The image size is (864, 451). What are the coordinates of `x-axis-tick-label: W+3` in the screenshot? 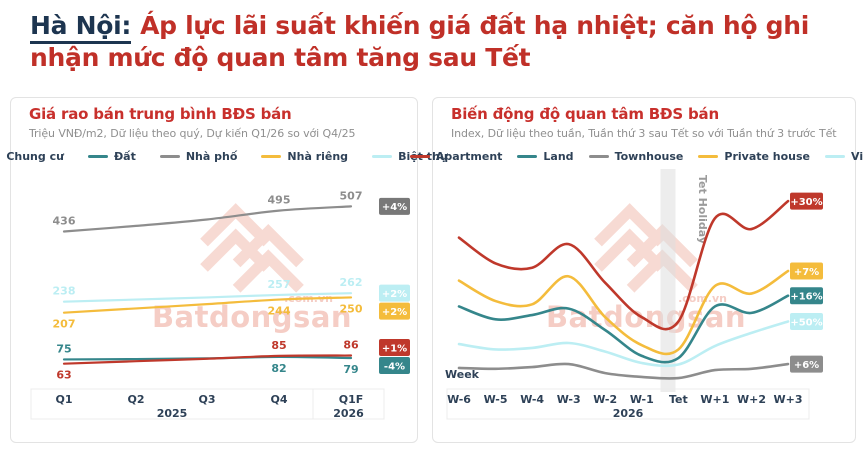 It's located at (788, 399).